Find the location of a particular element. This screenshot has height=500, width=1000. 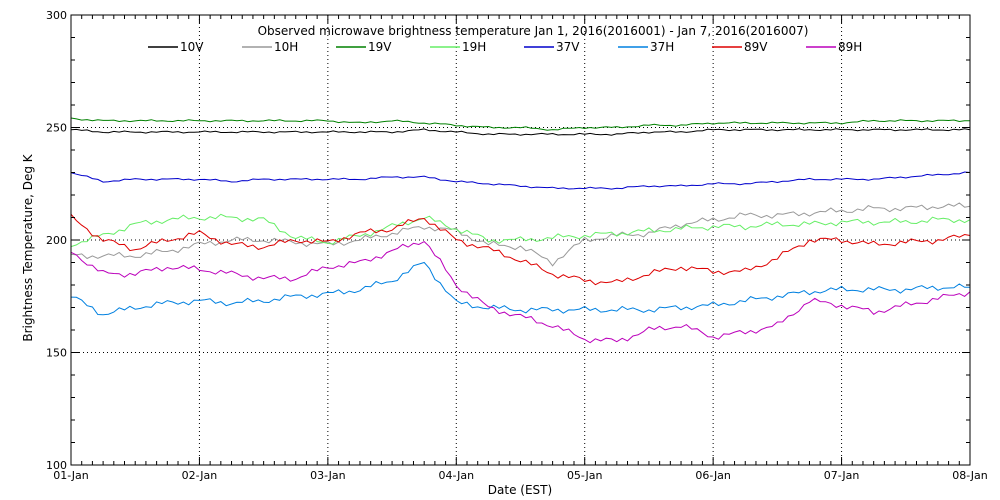

legend-label-89v: 89V is located at coordinates (756, 47).